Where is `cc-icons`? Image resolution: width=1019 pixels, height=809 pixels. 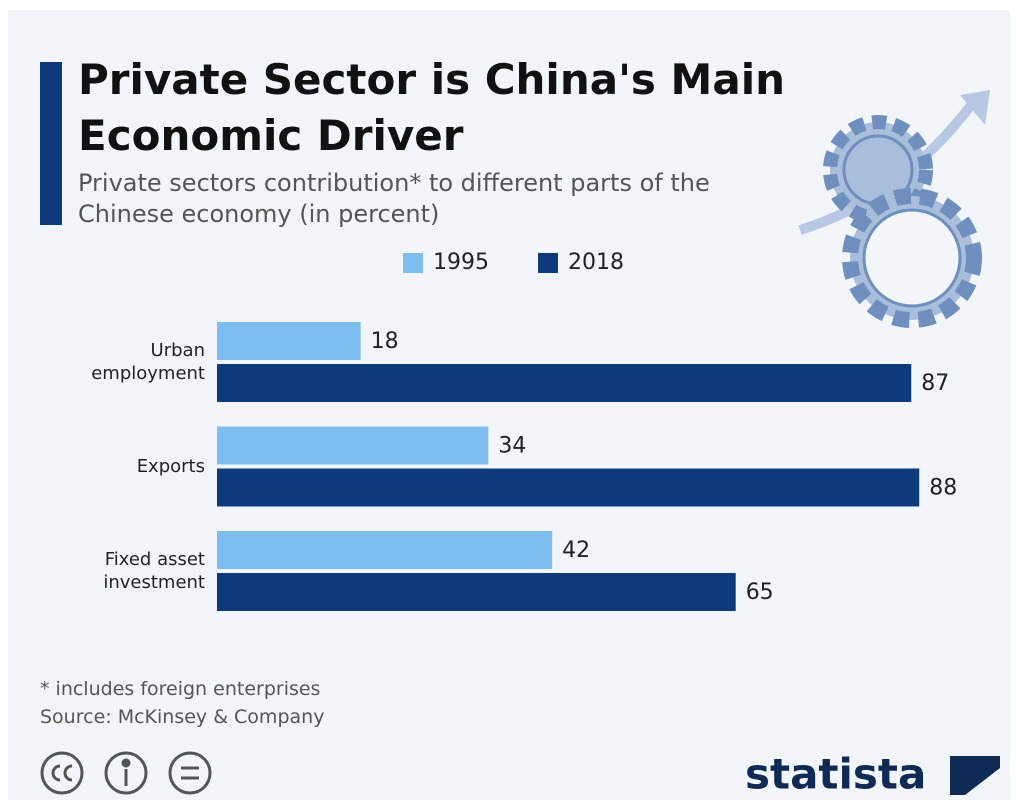
cc-icons is located at coordinates (126, 773).